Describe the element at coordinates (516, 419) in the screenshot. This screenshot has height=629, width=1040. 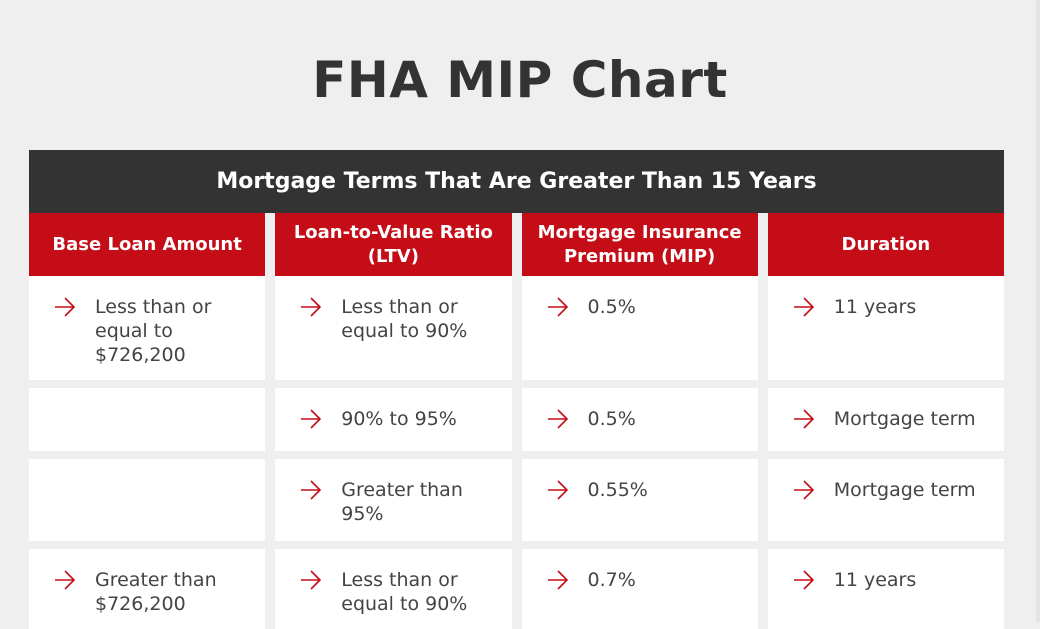
I see `table-row: 90% to 95% 0.5% Mortgage term` at that location.